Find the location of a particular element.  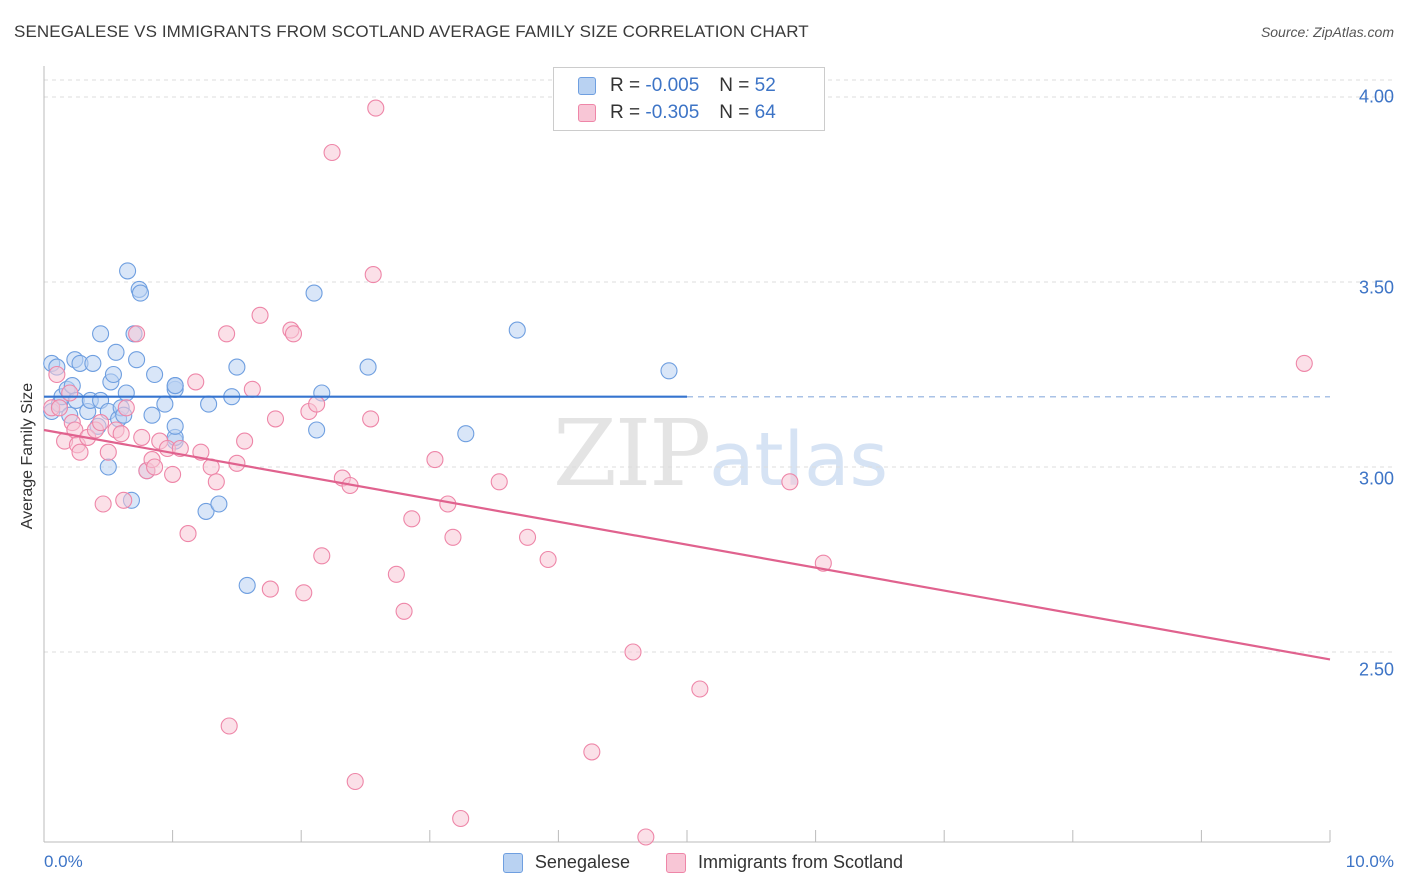

series-legend: Senegalese Immigrants from Scotland is located at coordinates (703, 862).